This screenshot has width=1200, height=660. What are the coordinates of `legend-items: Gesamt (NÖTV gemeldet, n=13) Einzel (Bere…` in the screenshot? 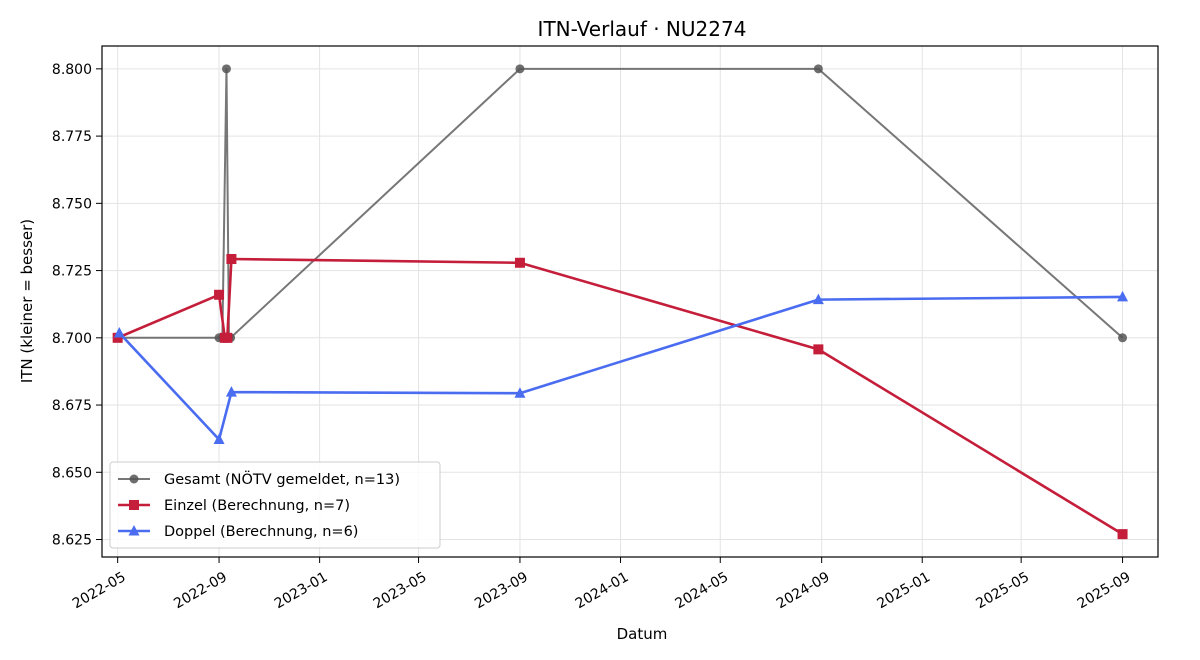 It's located at (259, 505).